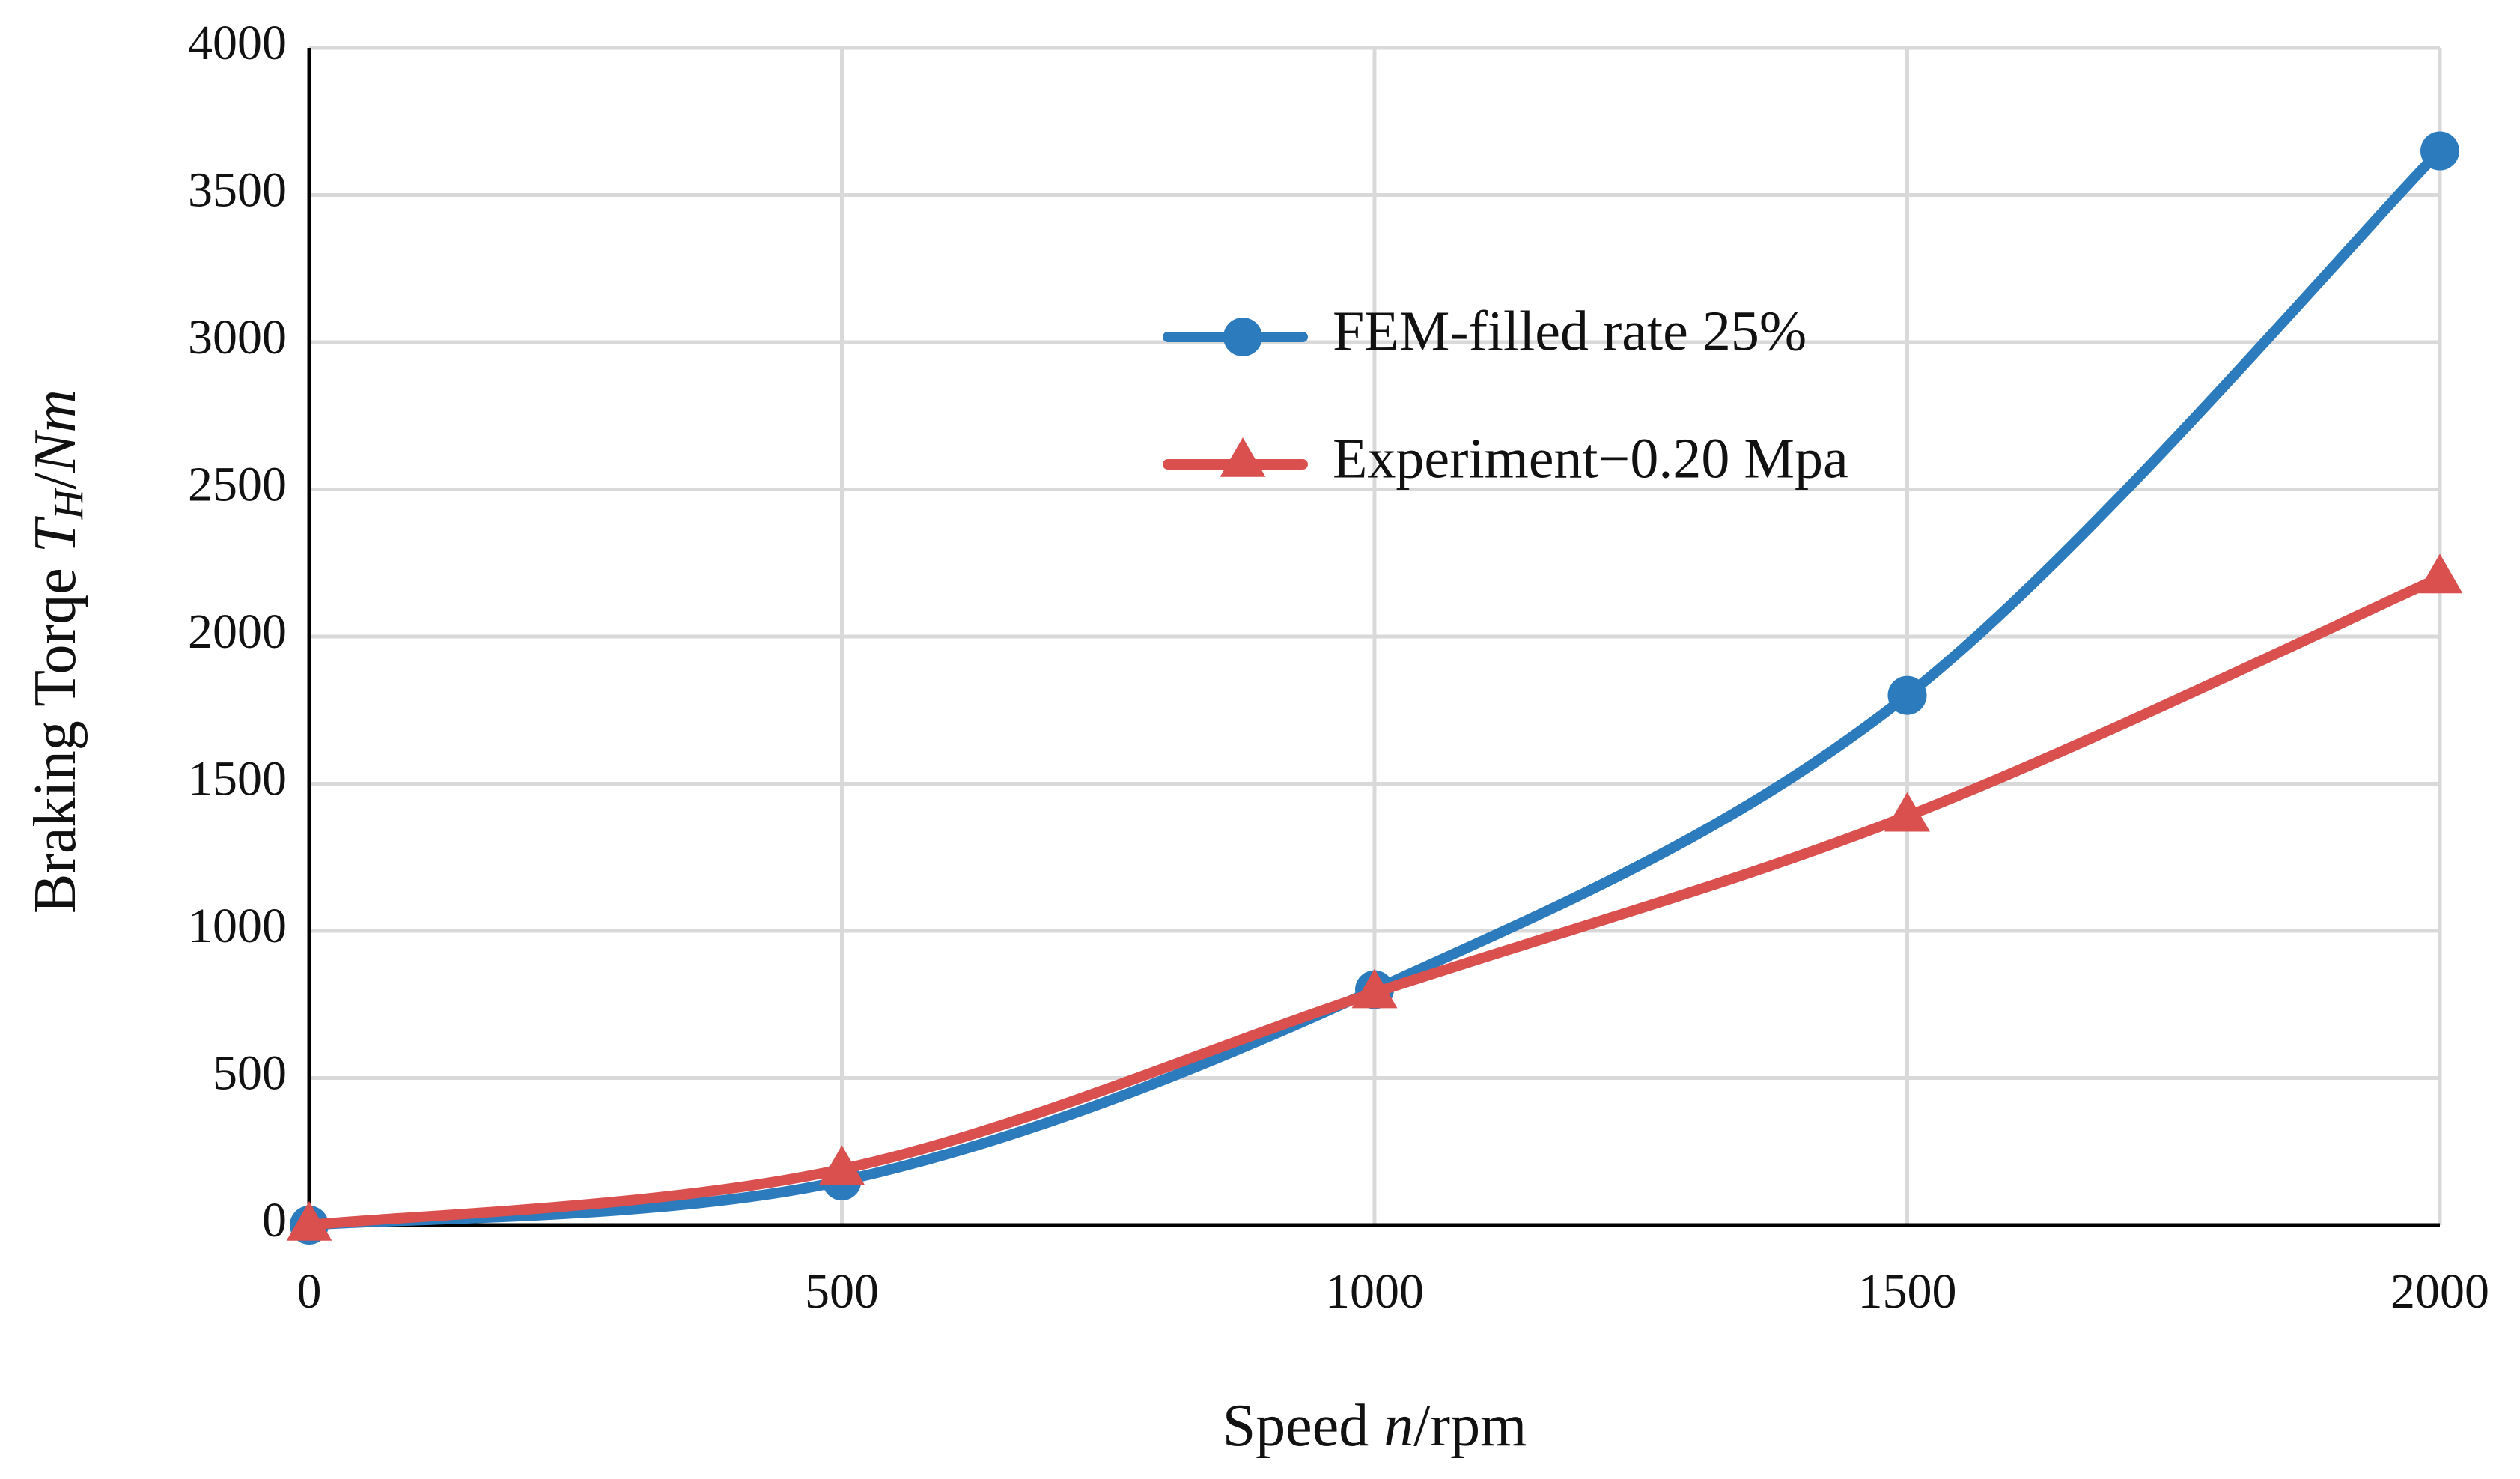 The width and height of the screenshot is (2520, 1479). Describe the element at coordinates (237, 780) in the screenshot. I see `y-tick-label: 1500` at that location.